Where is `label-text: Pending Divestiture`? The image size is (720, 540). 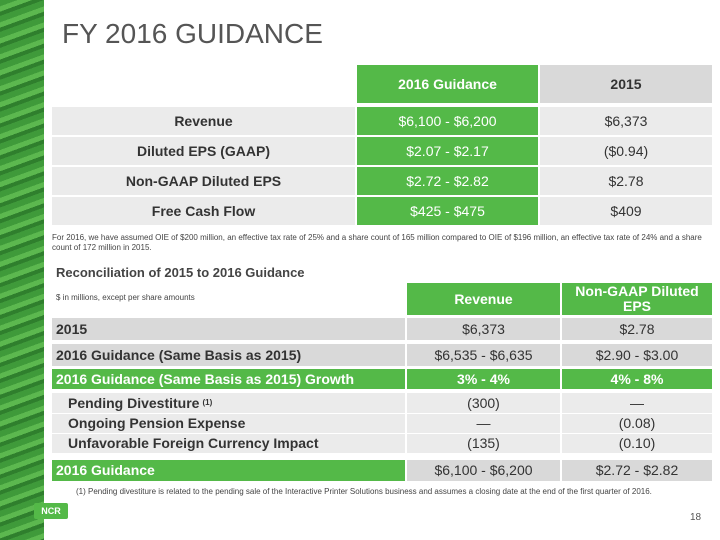 label-text: Pending Divestiture is located at coordinates (134, 402).